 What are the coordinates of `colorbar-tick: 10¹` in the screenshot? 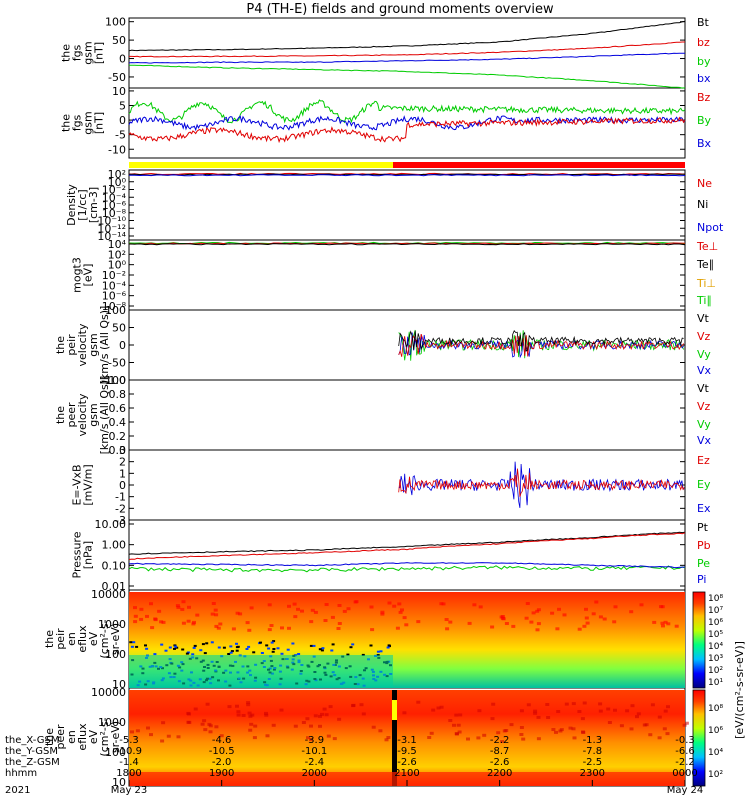 It's located at (715, 683).